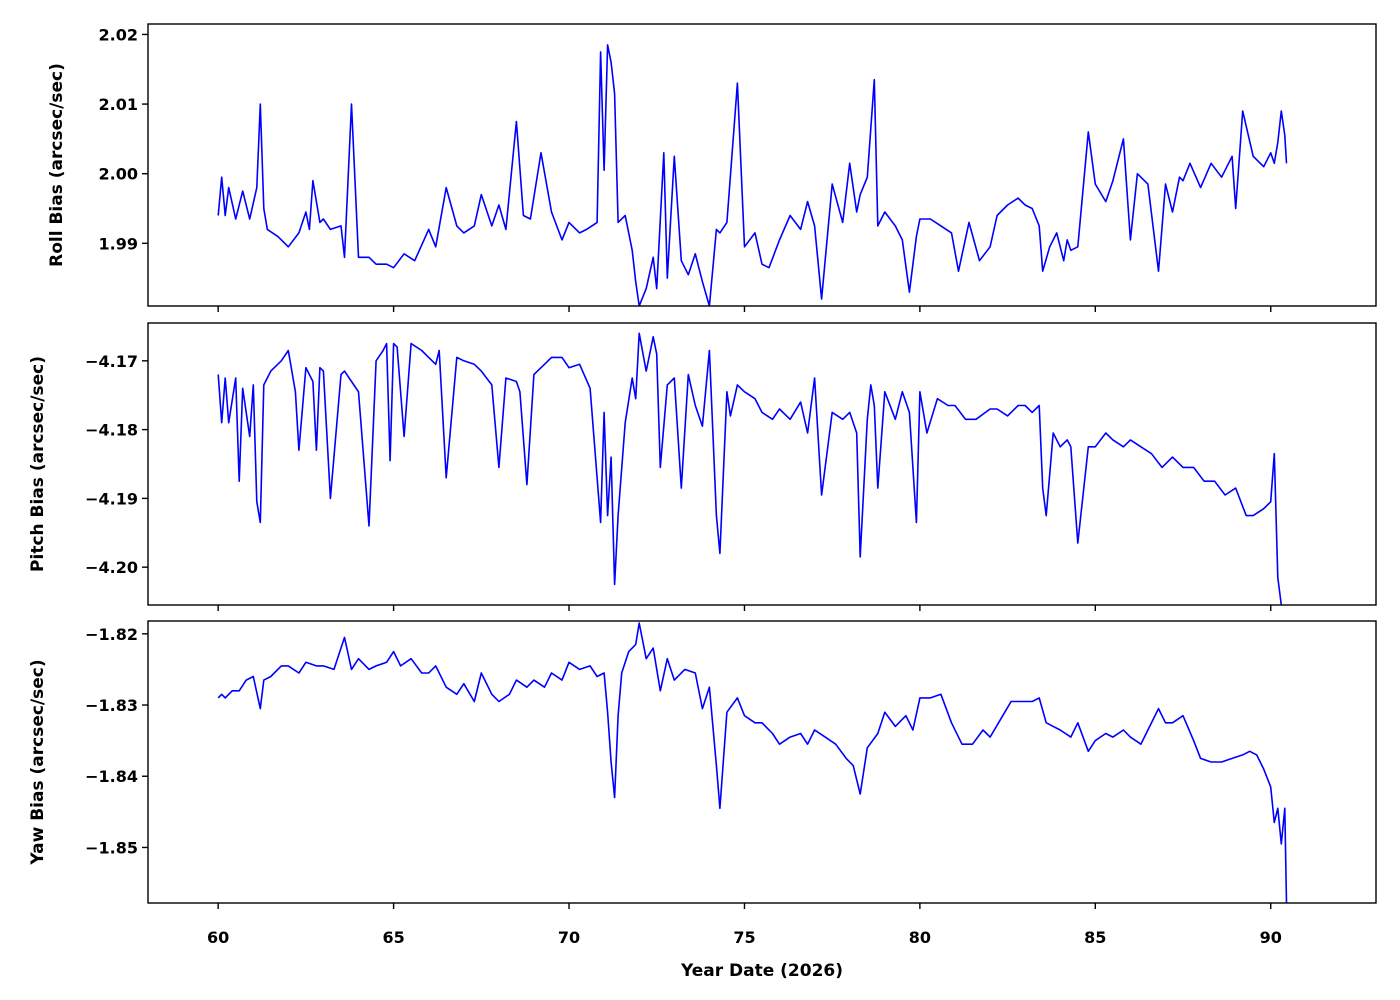  I want to click on yaw-y-ticks: −1.85 −1.84 −1.83 −1.82, so click(116, 741).